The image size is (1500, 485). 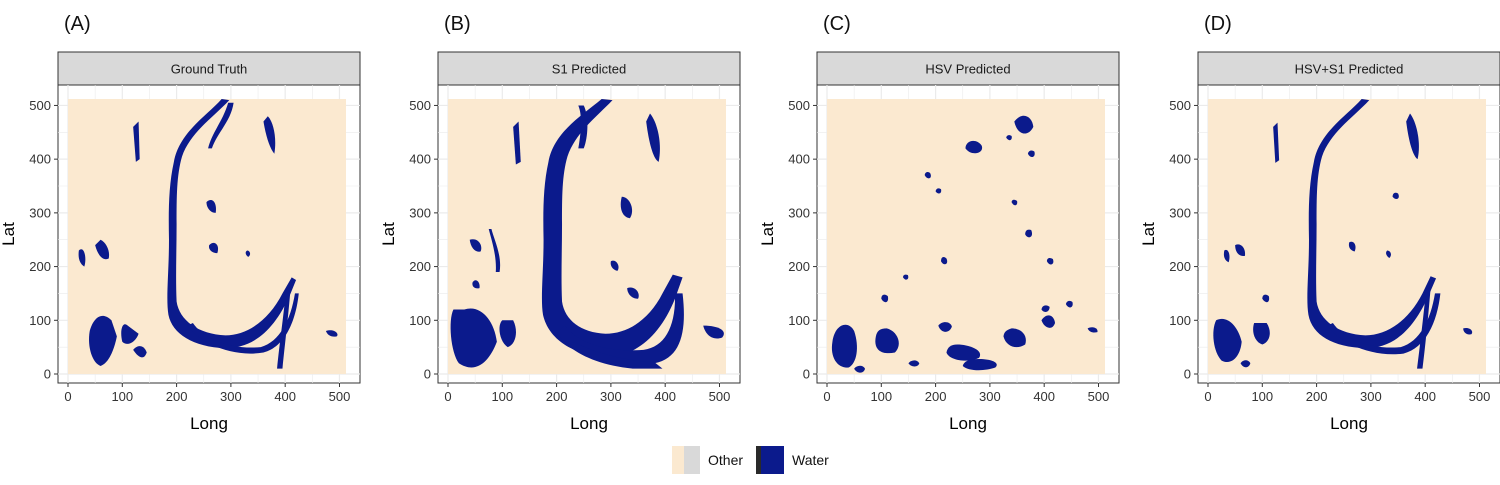 I want to click on legend-key, so click(x=678, y=460).